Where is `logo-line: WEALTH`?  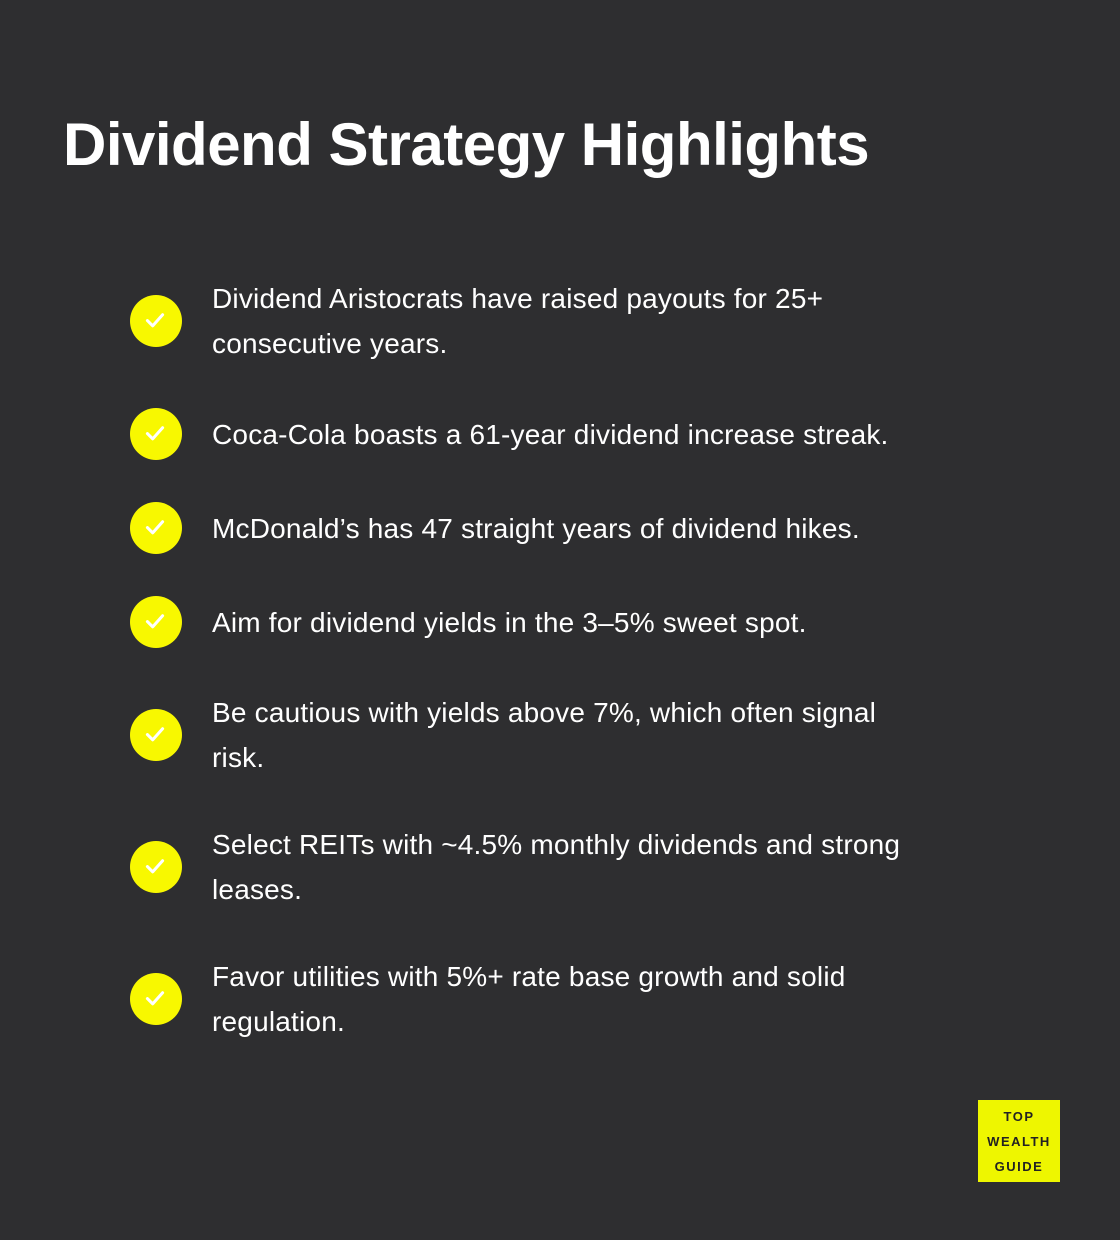
logo-line: WEALTH is located at coordinates (1019, 1141).